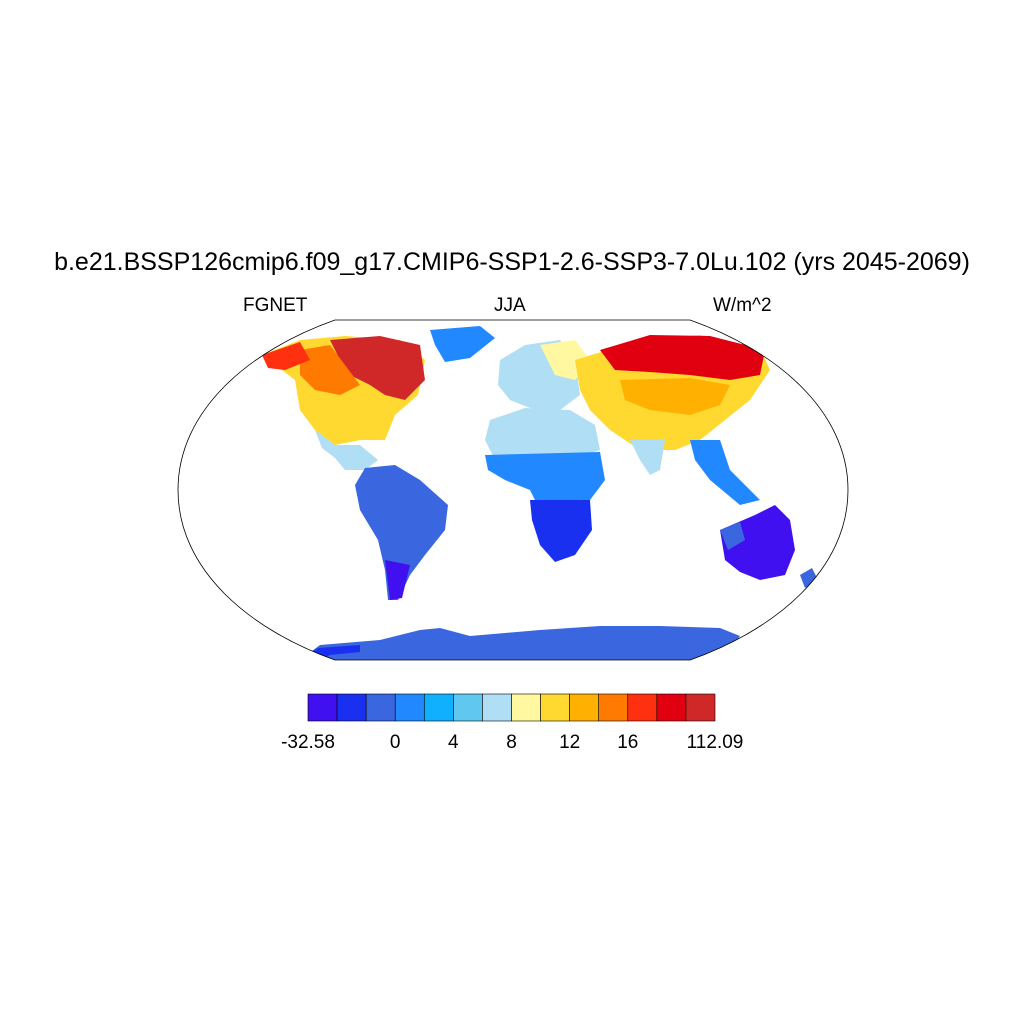  What do you see at coordinates (561, 531) in the screenshot?
I see `africa-south-region` at bounding box center [561, 531].